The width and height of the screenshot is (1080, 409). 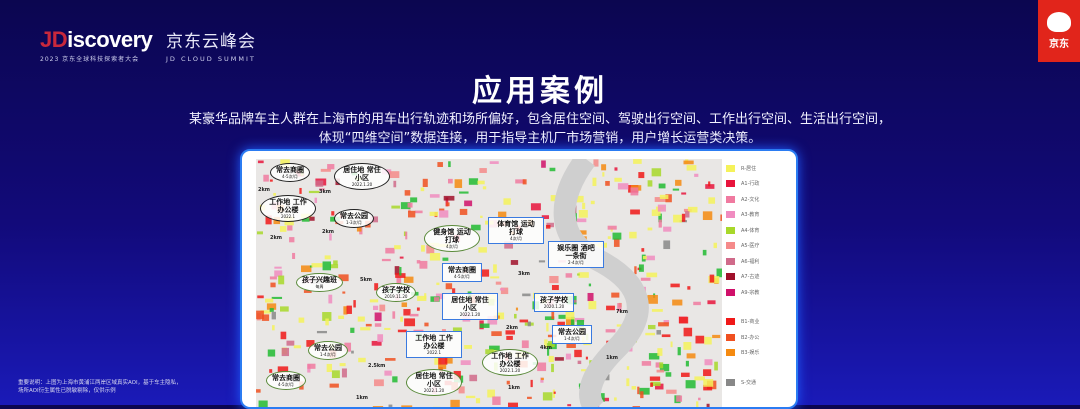 I want to click on legend-item: B2-办公, so click(x=761, y=337).